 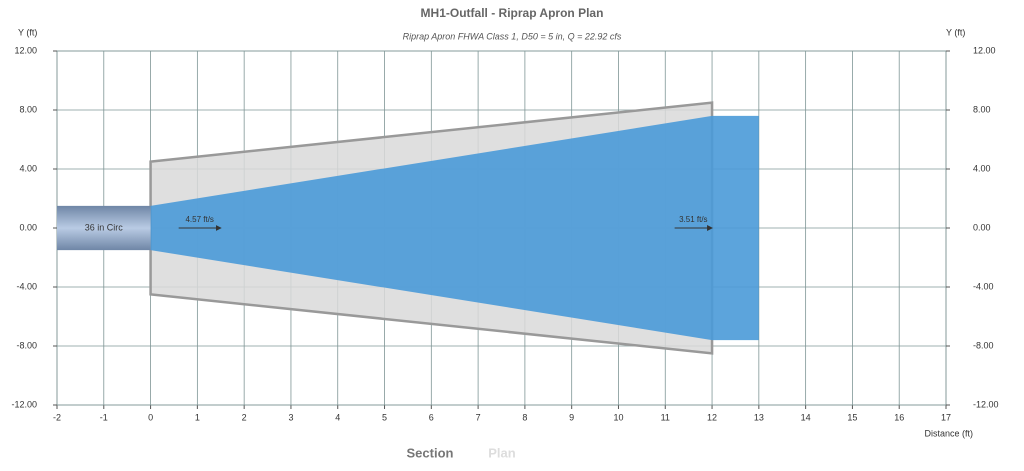 What do you see at coordinates (478, 417) in the screenshot?
I see `x-tick-label: 7` at bounding box center [478, 417].